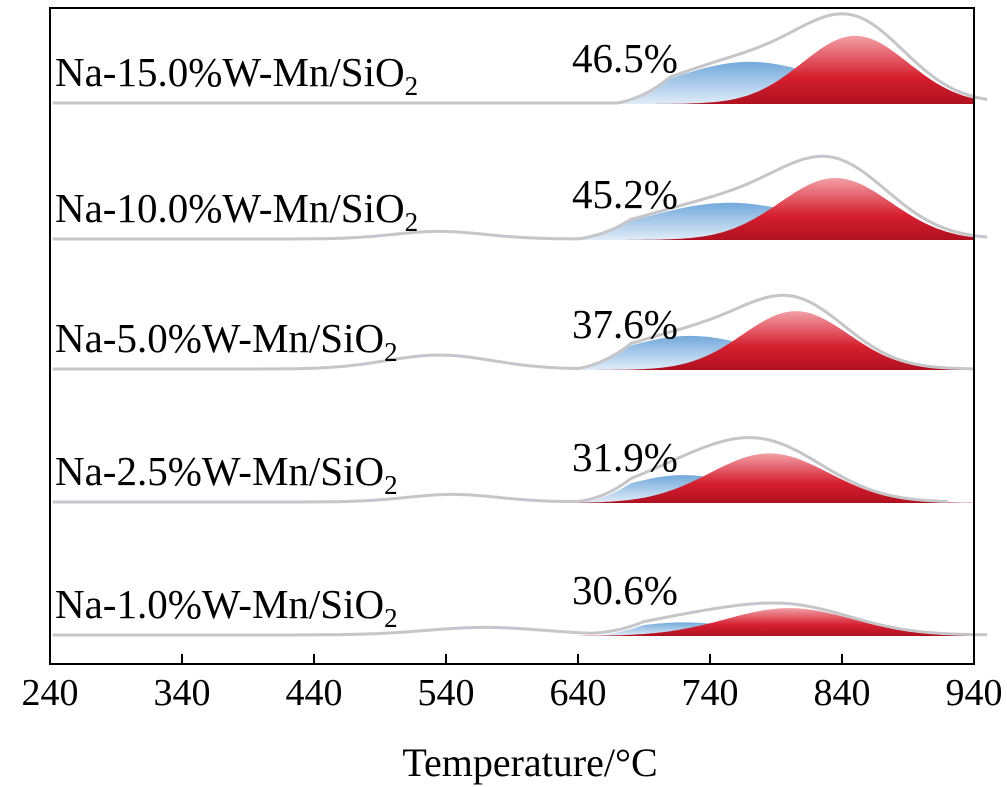 The width and height of the screenshot is (1007, 787). I want to click on x-tick-label: 640, so click(578, 693).